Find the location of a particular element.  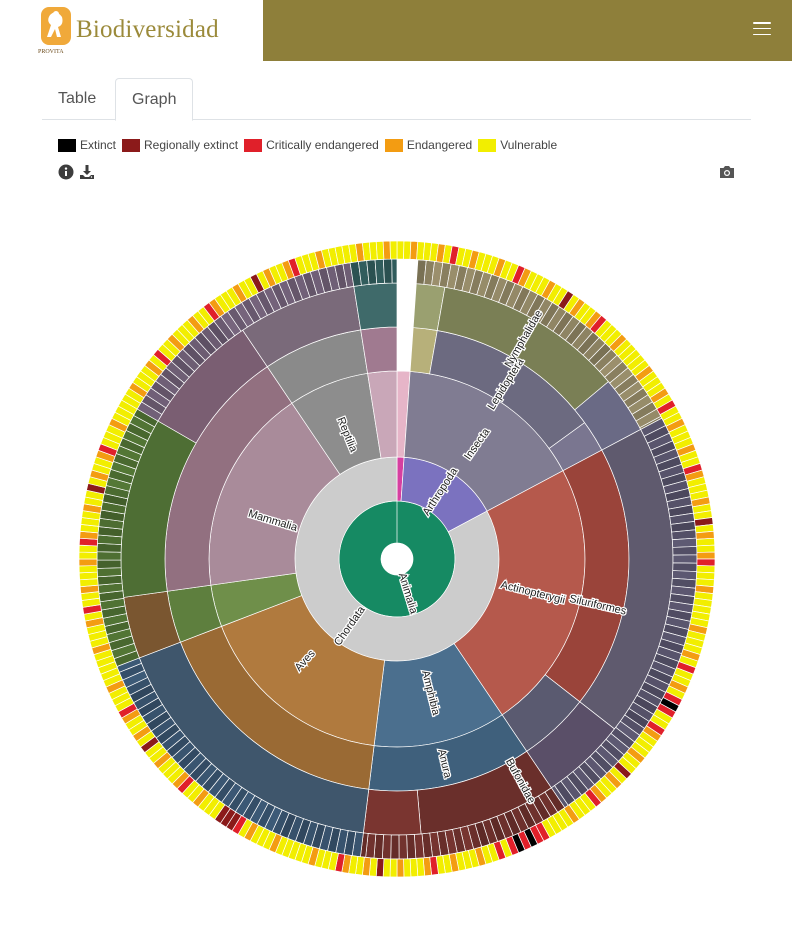

navbar-accent-band is located at coordinates (527, 30).